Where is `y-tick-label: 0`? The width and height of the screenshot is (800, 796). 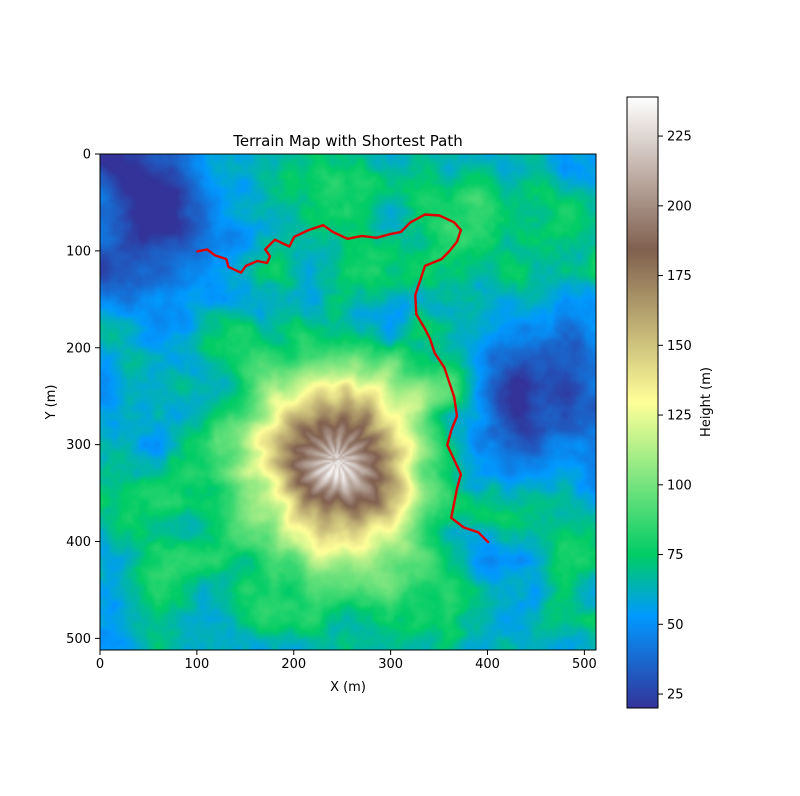
y-tick-label: 0 is located at coordinates (87, 155).